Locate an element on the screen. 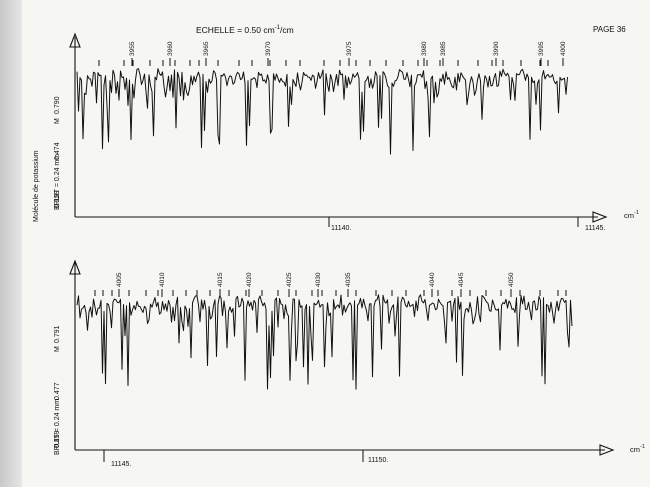 The image size is (650, 487). line-number-group: 4005 4010 4015 4020 4025 4030 4035 4040 4045 4050 is located at coordinates (315, 284).